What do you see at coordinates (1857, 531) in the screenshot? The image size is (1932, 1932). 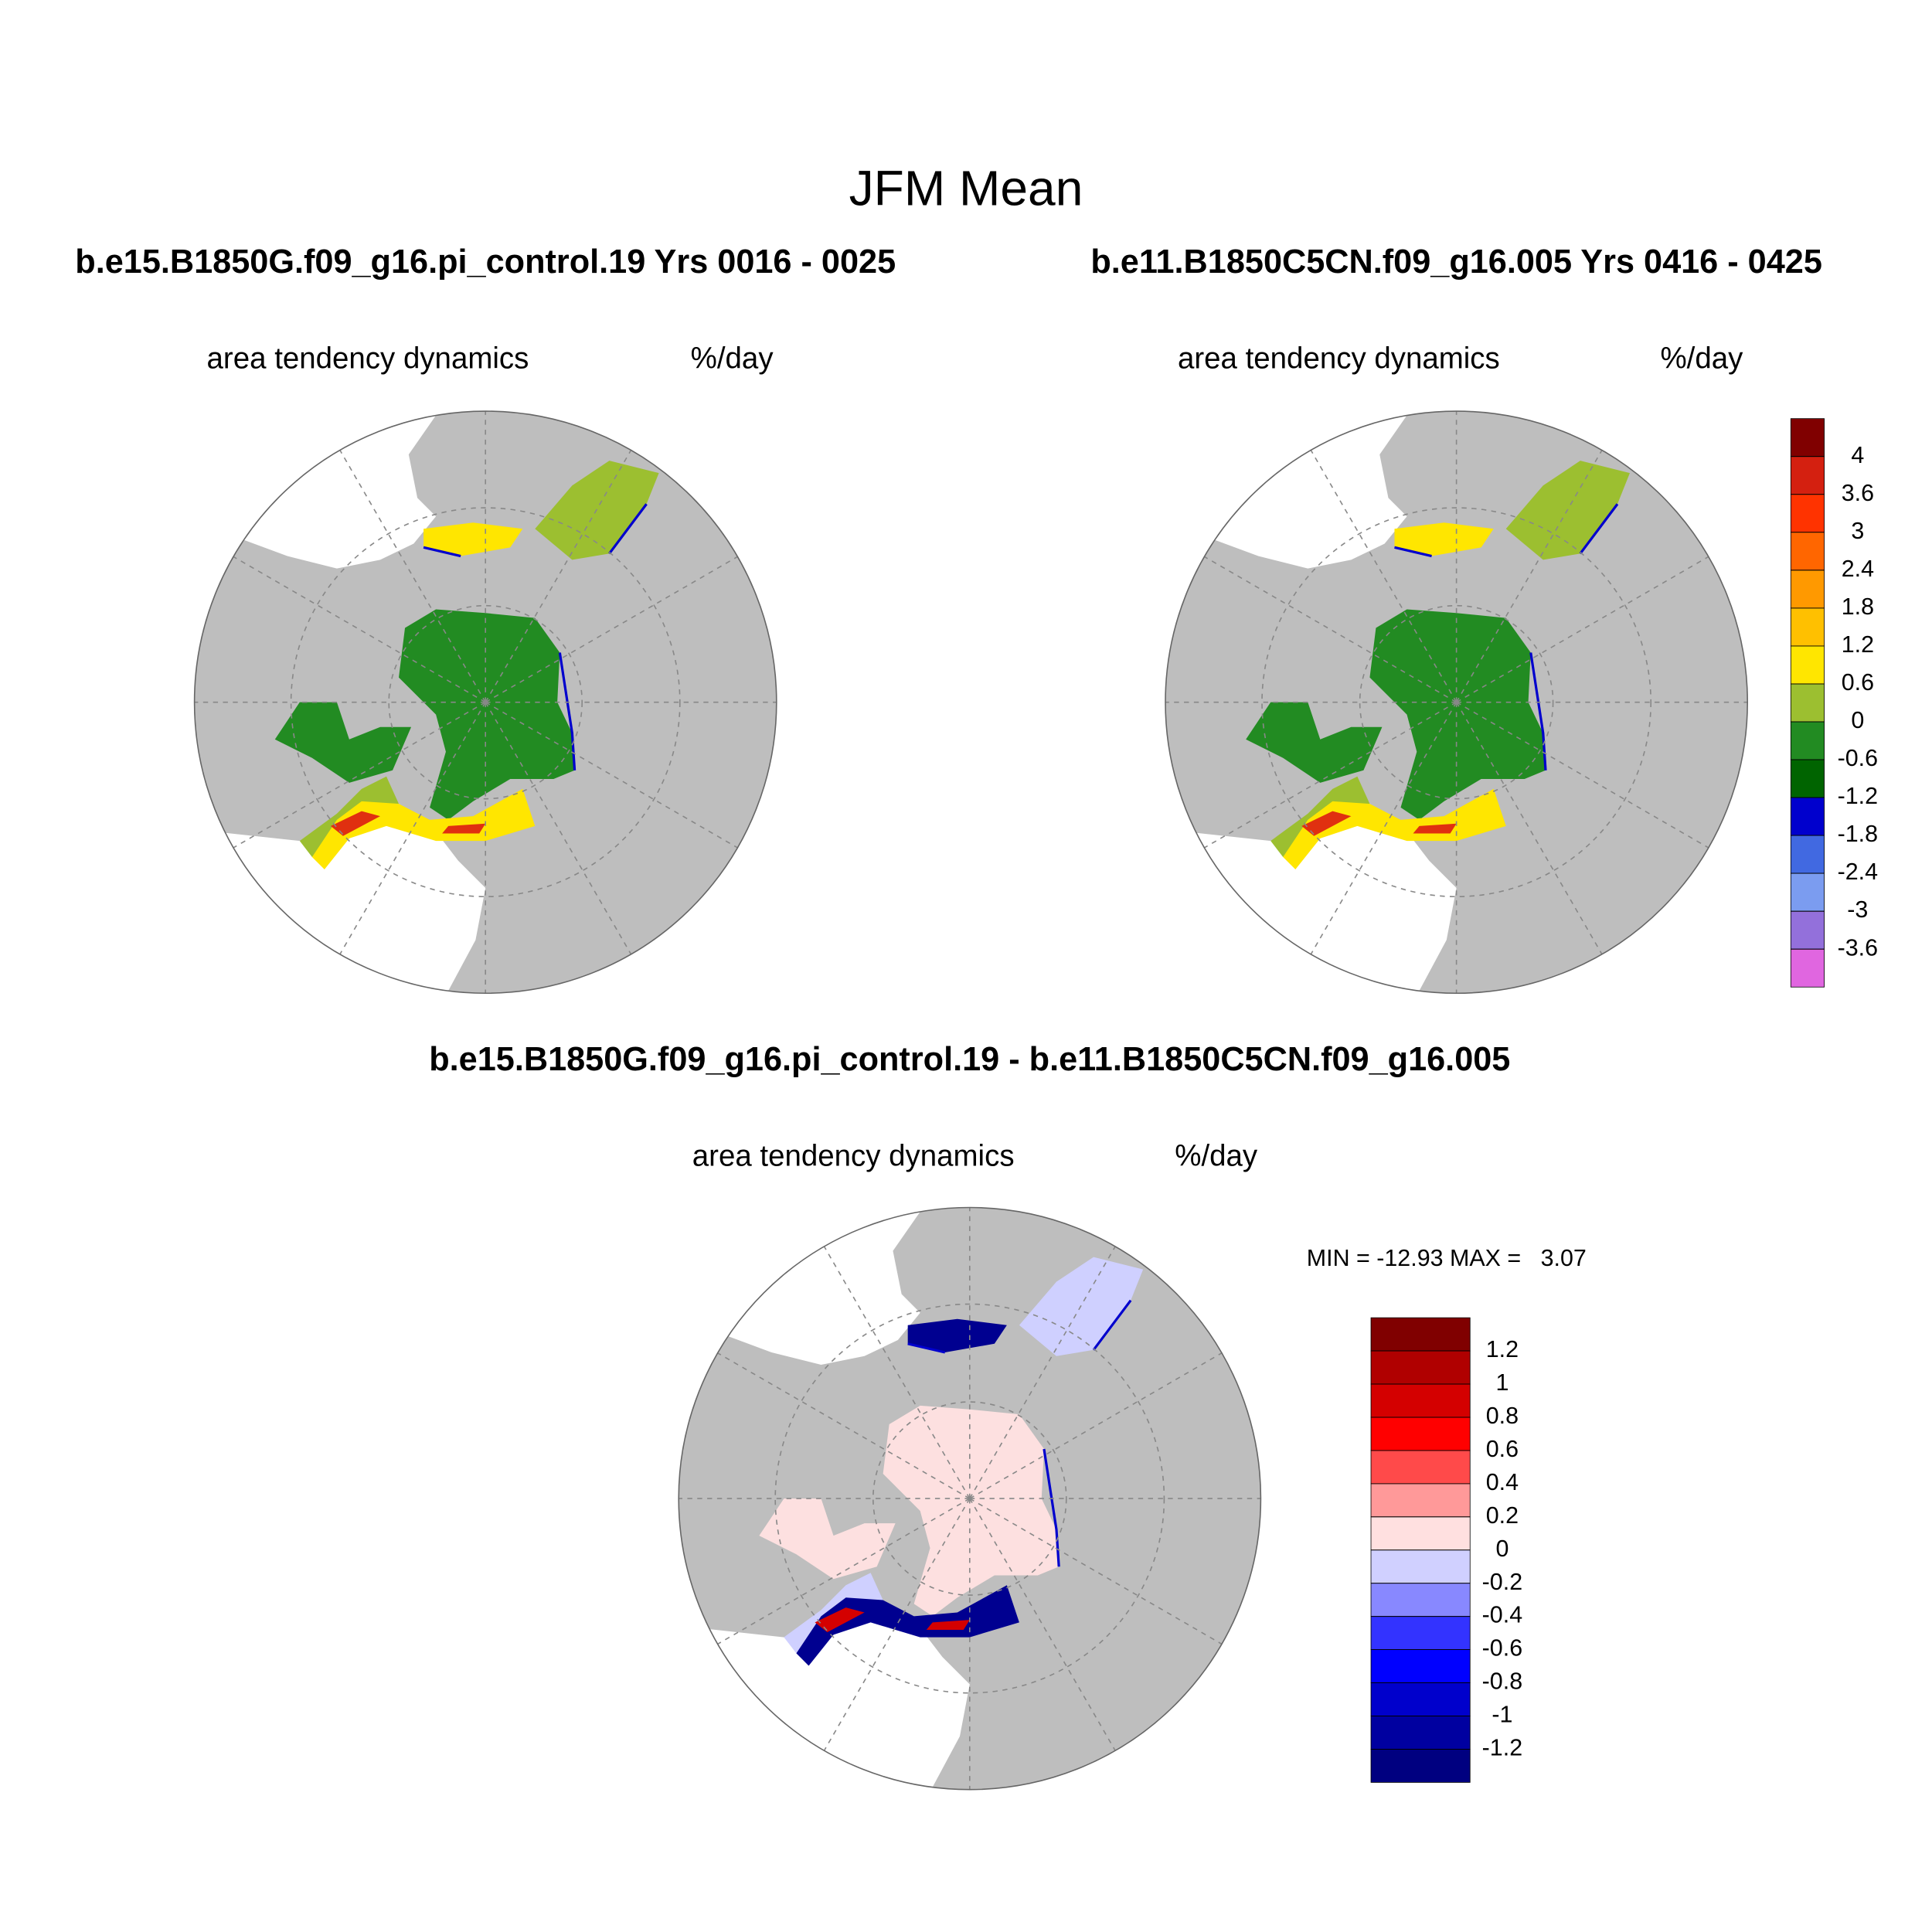 I see `colorbar-label: 3` at bounding box center [1857, 531].